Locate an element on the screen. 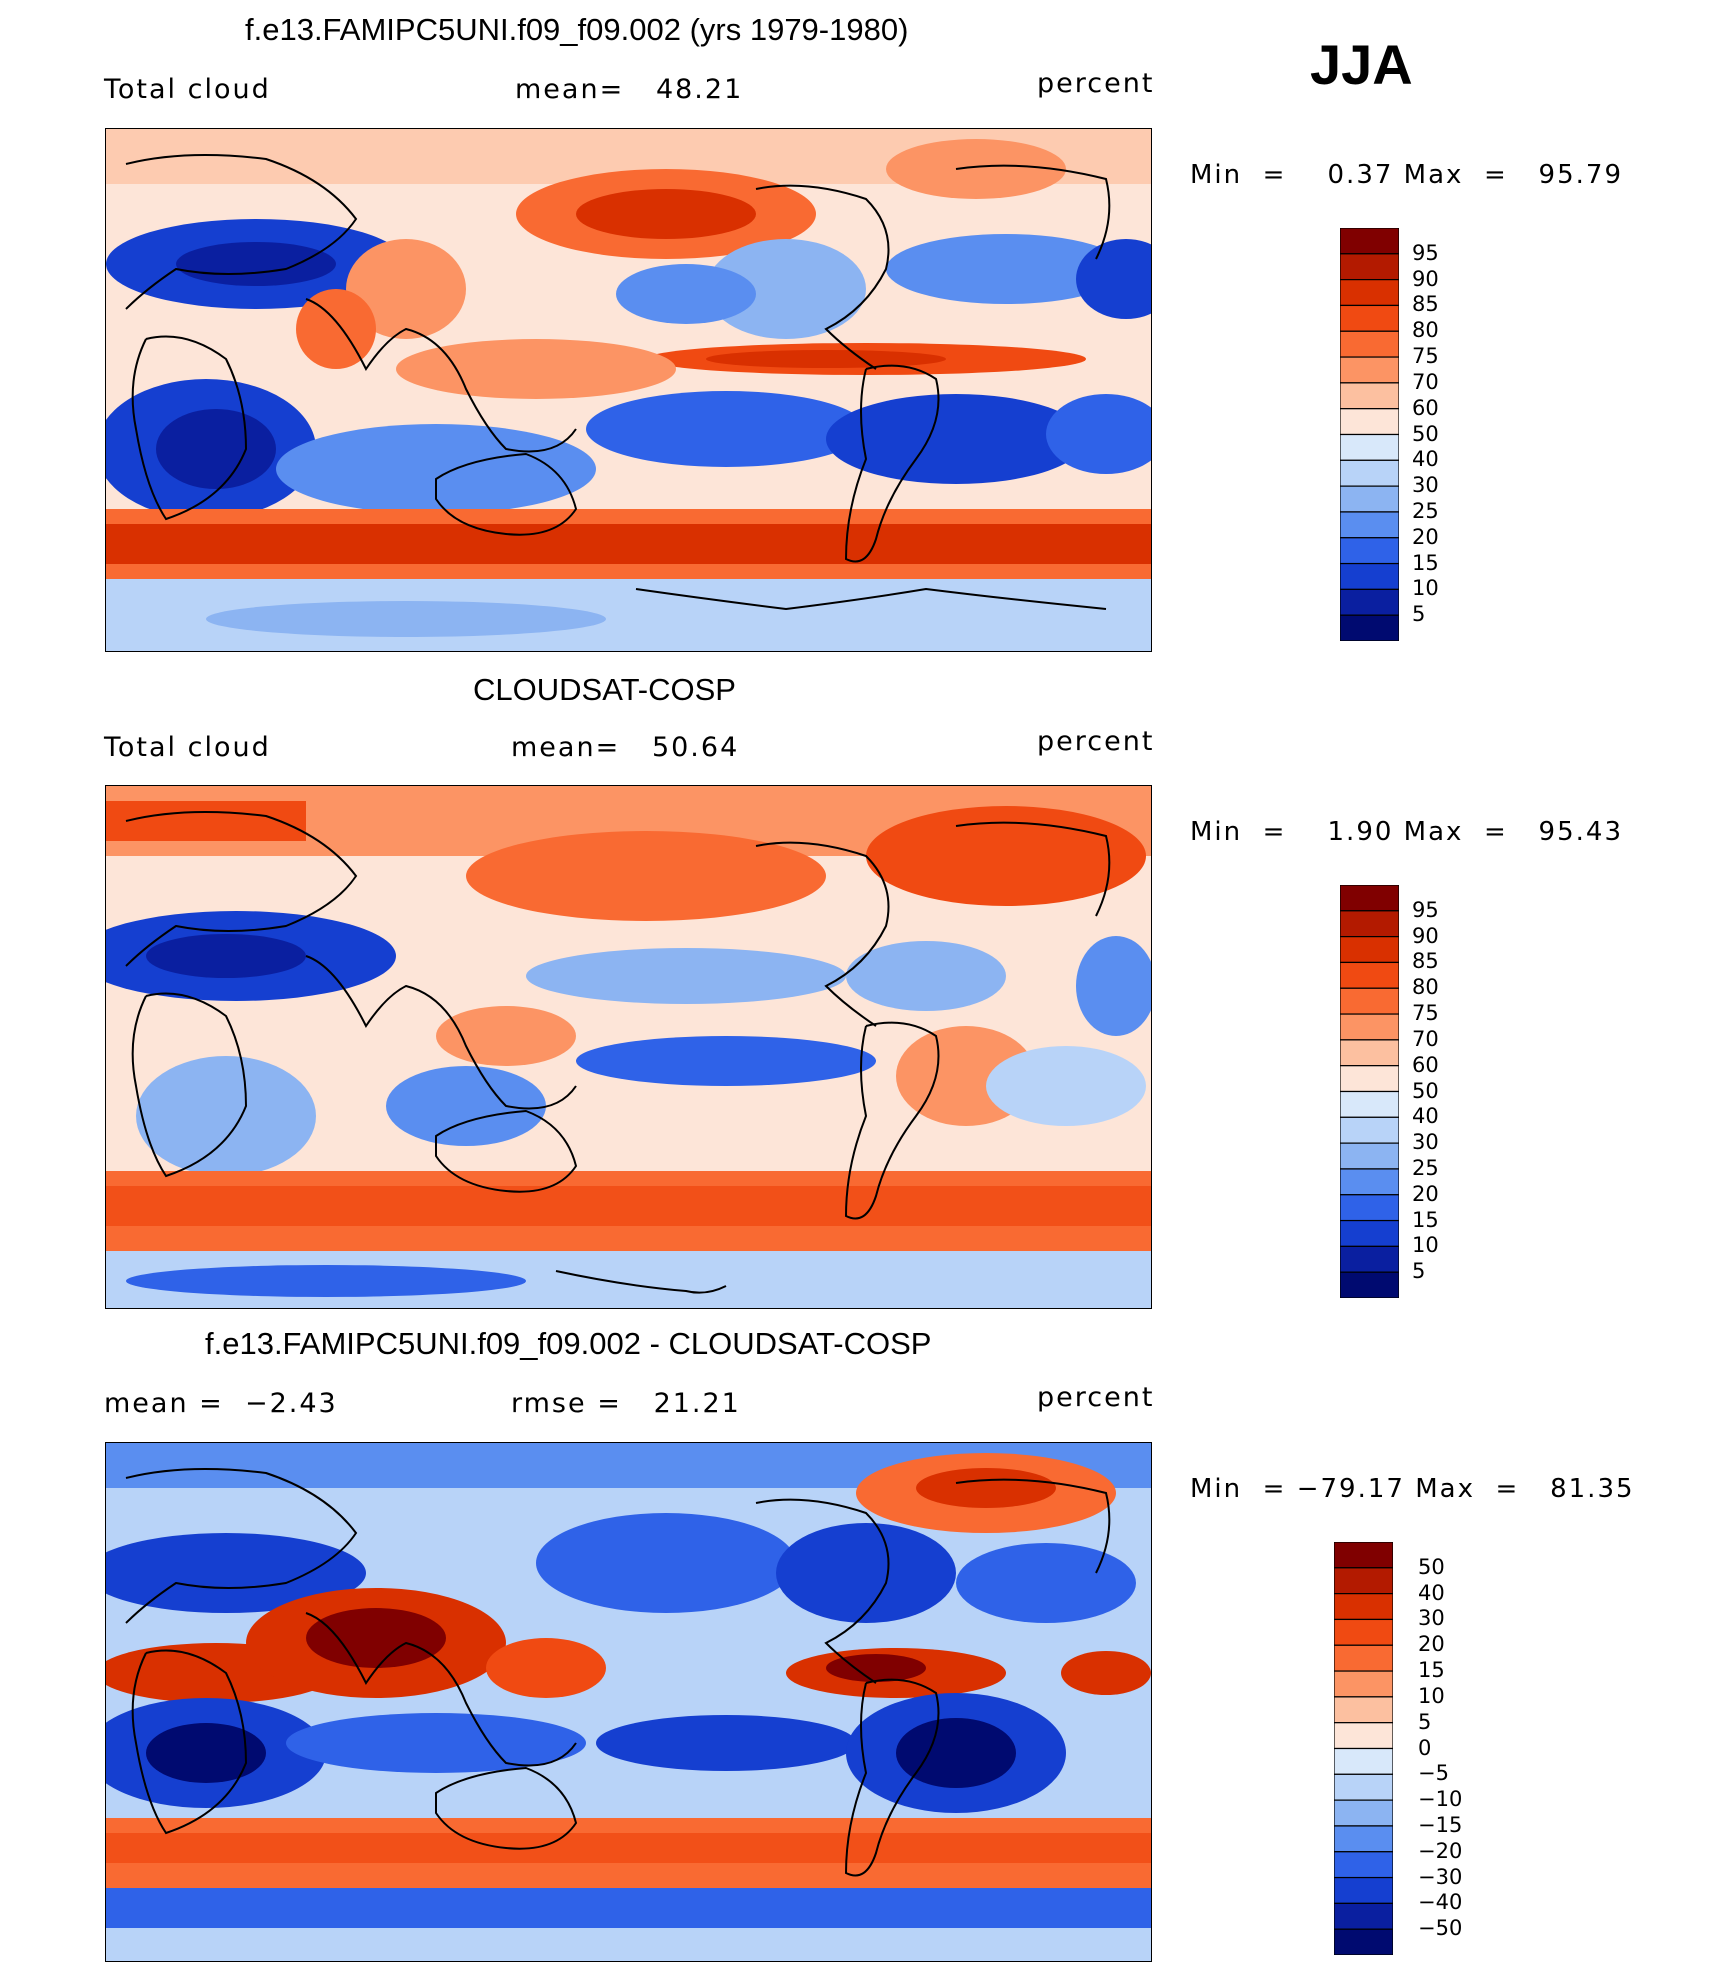 Image resolution: width=1710 pixels, height=1963 pixels. panel-1-min-value: 0.37 is located at coordinates (1360, 175).